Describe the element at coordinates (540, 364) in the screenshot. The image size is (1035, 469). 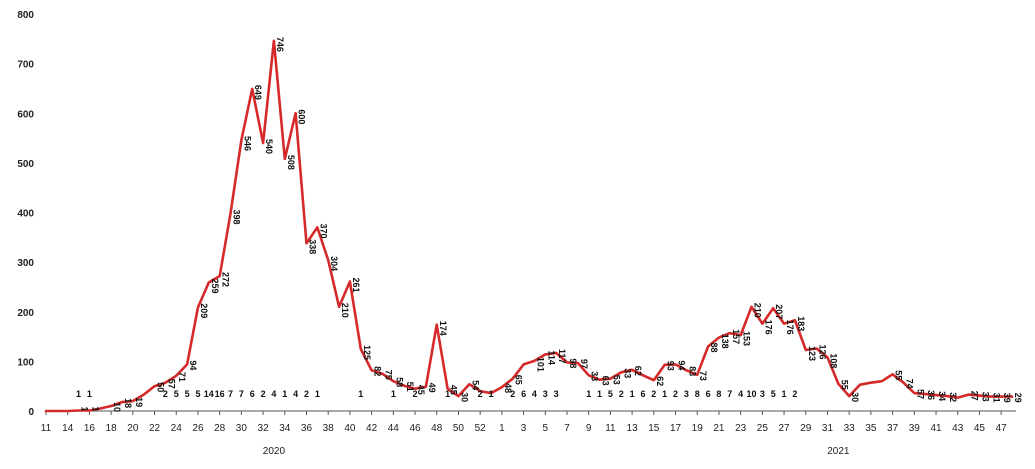
I see `data-label: 101` at that location.